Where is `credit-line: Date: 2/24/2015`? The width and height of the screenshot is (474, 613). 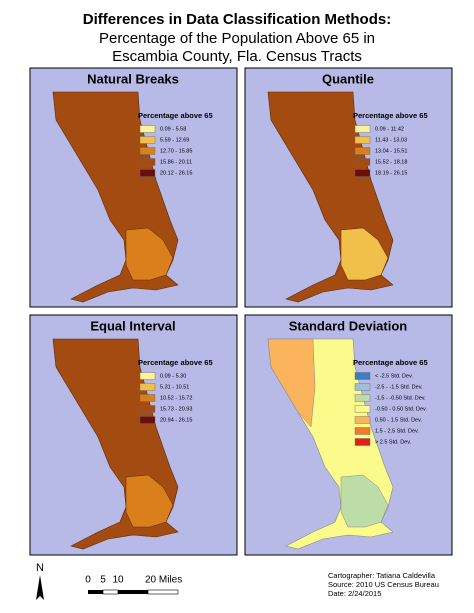 credit-line: Date: 2/24/2015 is located at coordinates (354, 593).